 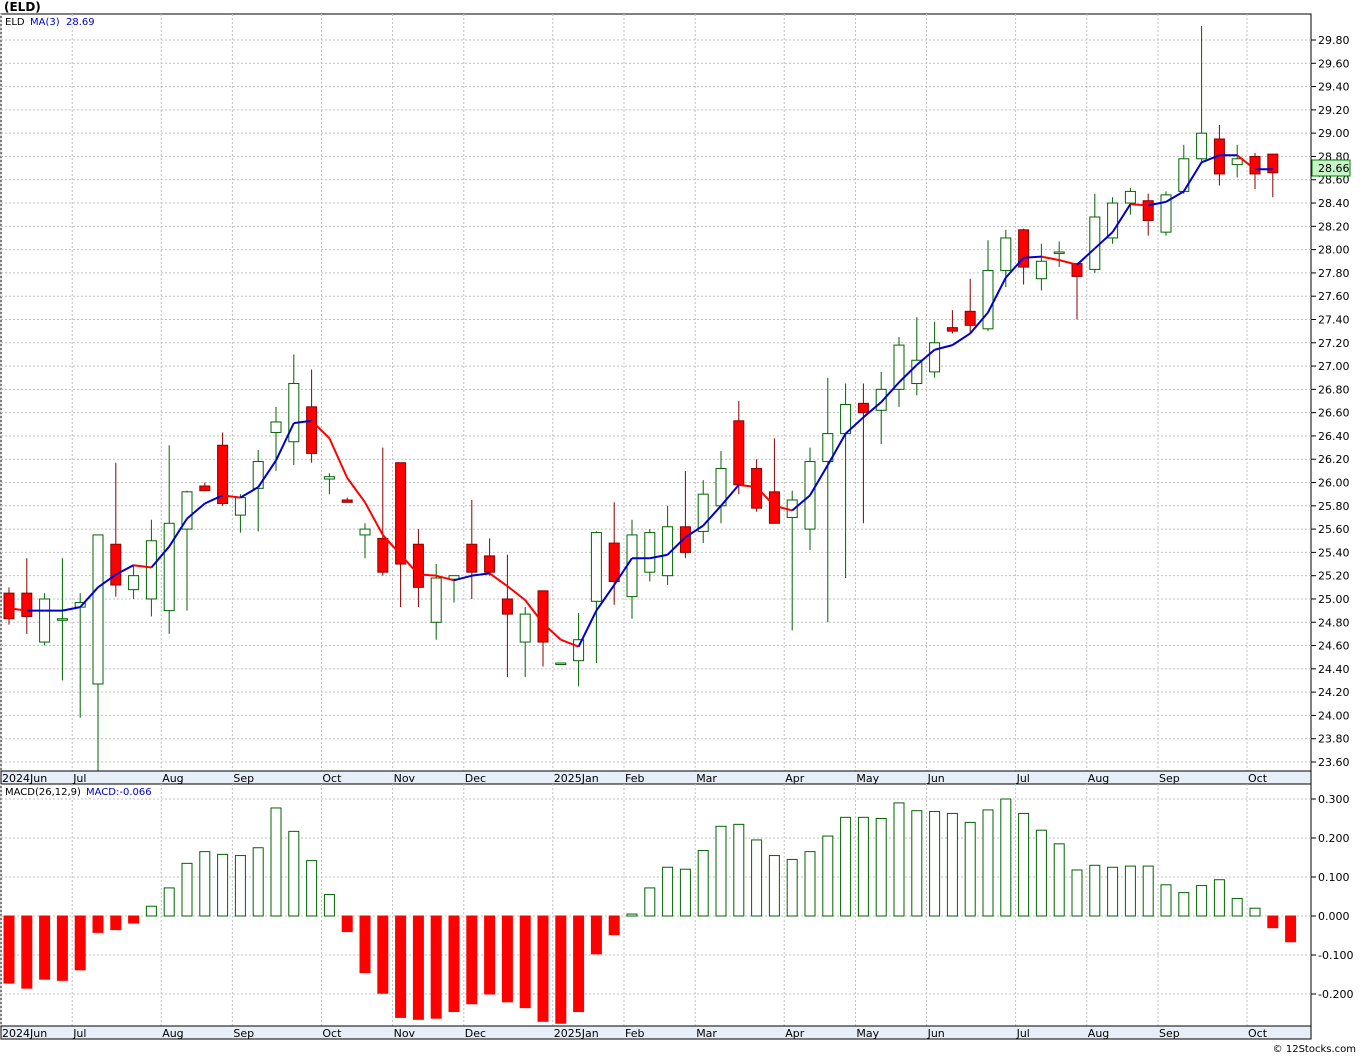 I want to click on price-x-axis-label: Sep, so click(x=1169, y=778).